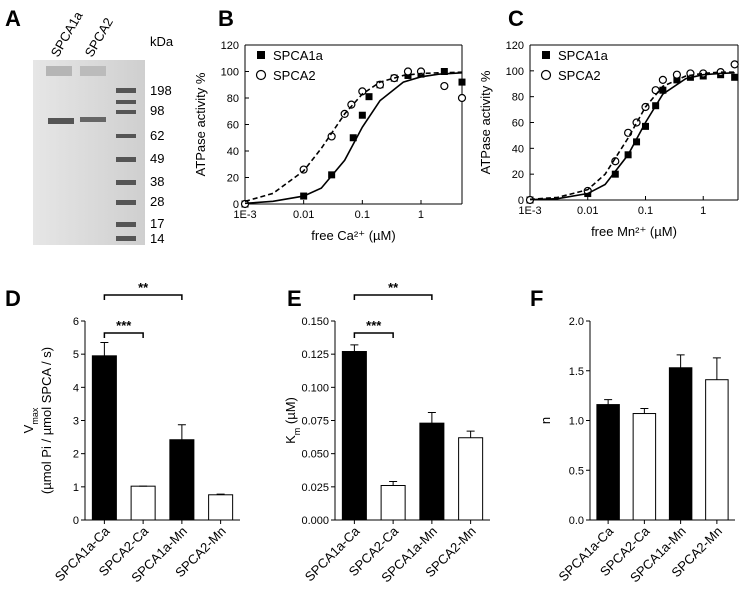 This screenshot has width=745, height=592. Describe the element at coordinates (536, 298) in the screenshot. I see `panel-letter: F` at that location.